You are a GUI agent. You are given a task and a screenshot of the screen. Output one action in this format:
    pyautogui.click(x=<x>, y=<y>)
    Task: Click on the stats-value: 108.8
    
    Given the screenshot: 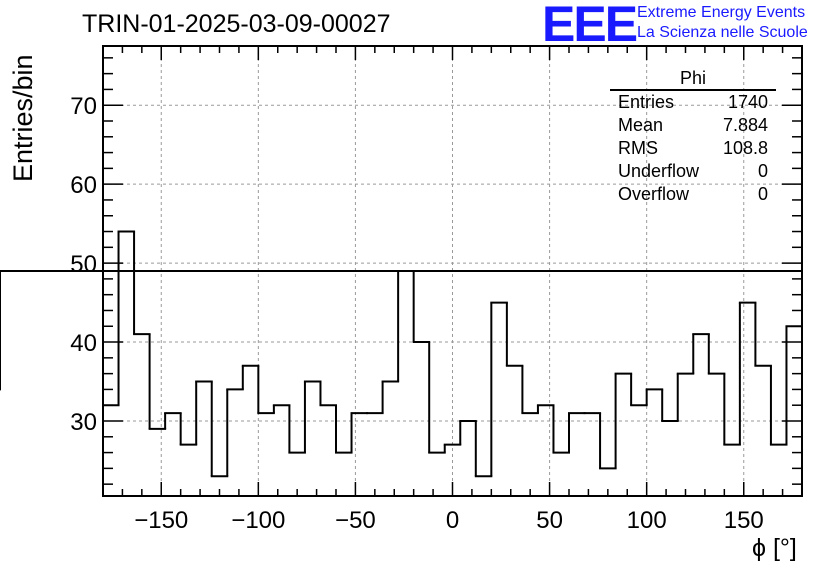 What is the action you would take?
    pyautogui.click(x=745, y=148)
    